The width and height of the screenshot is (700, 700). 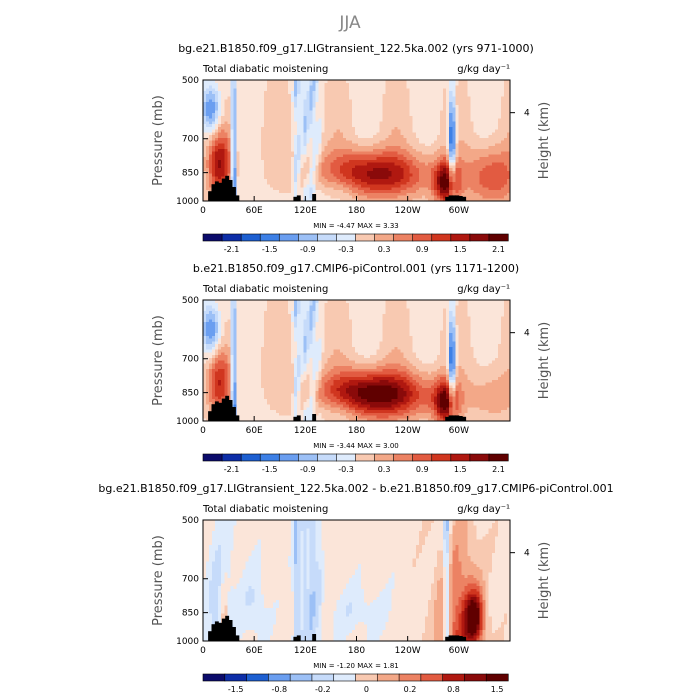 I want to click on colorbar-label: 0.9, so click(x=422, y=249).